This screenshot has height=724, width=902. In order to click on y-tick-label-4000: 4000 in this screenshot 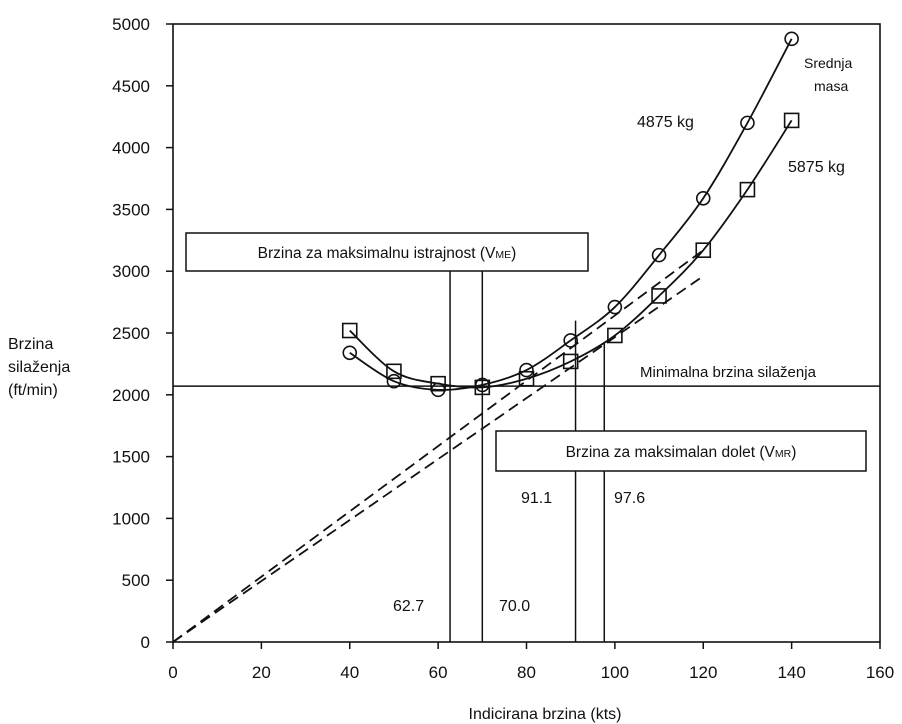, I will do `click(131, 148)`.